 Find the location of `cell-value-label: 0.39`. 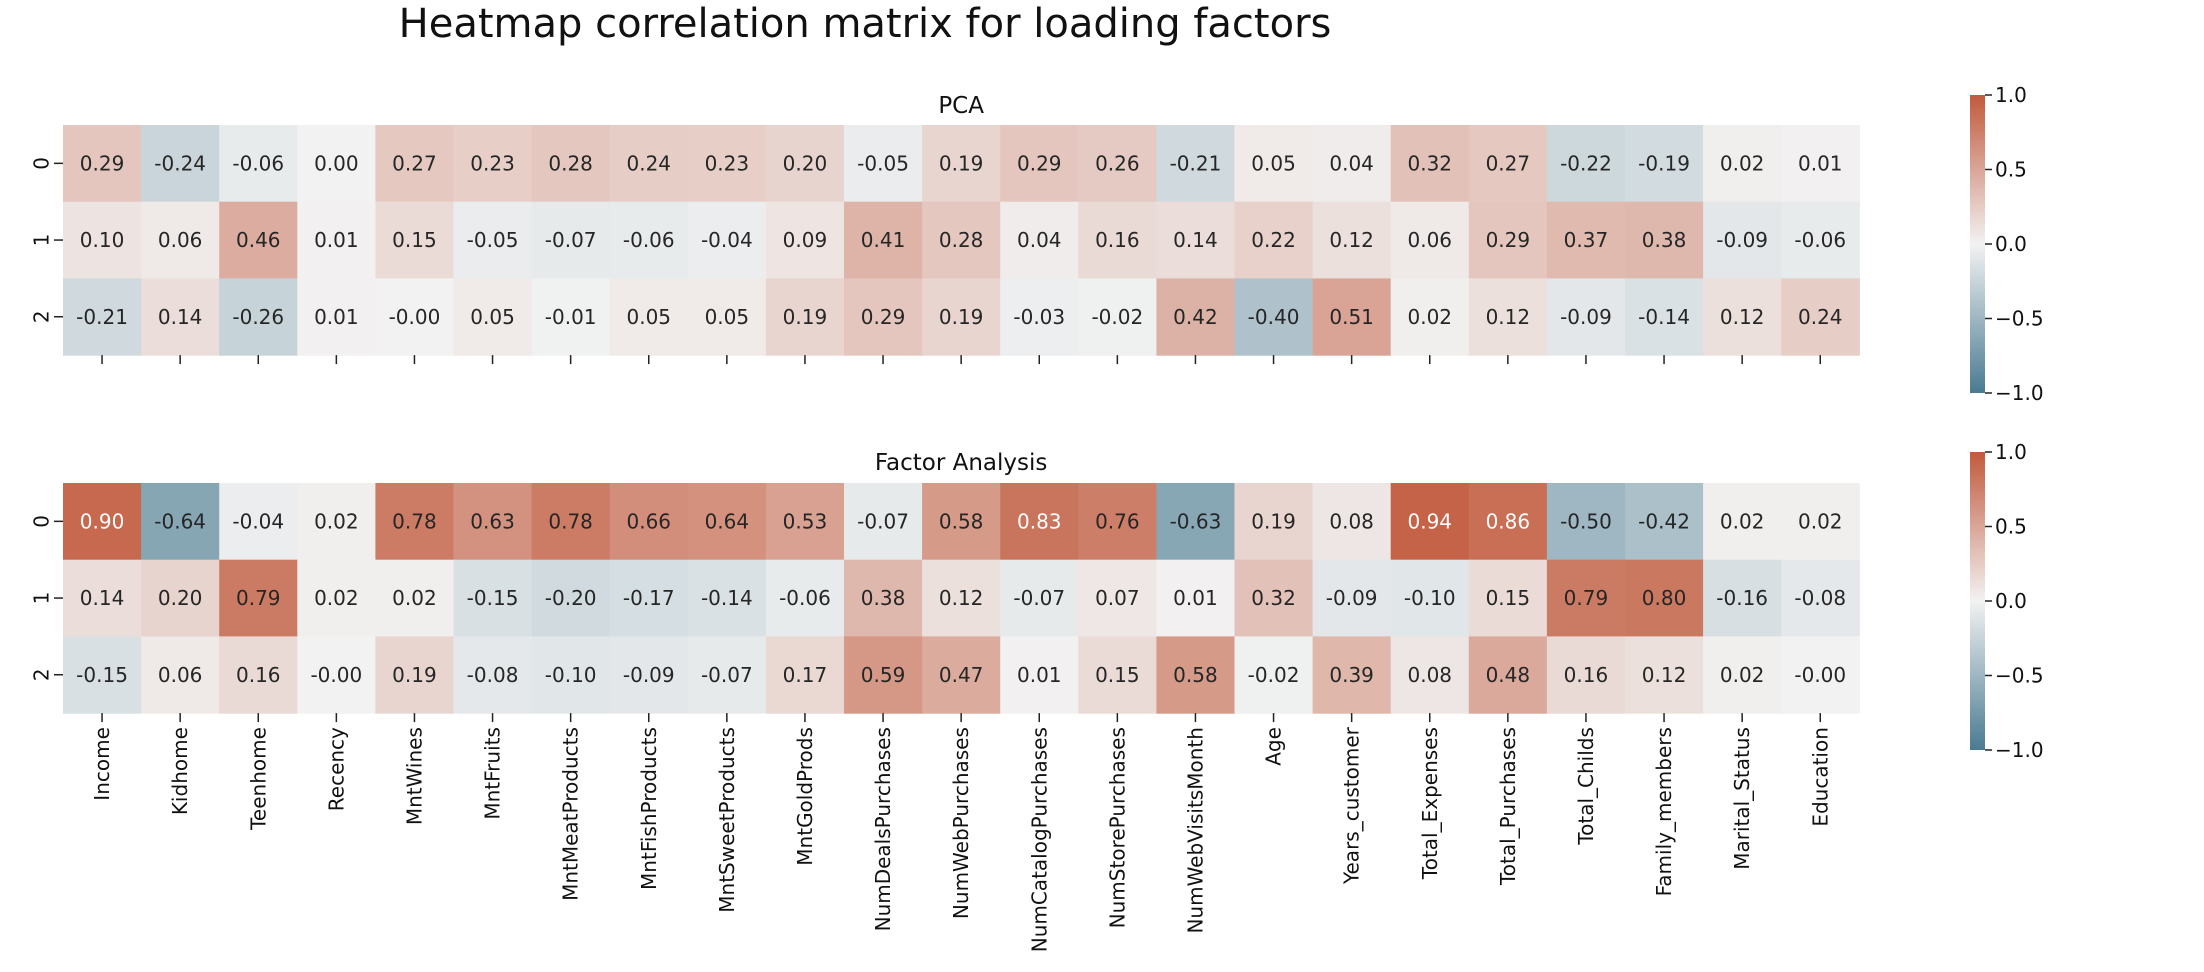

cell-value-label: 0.39 is located at coordinates (1351, 675).